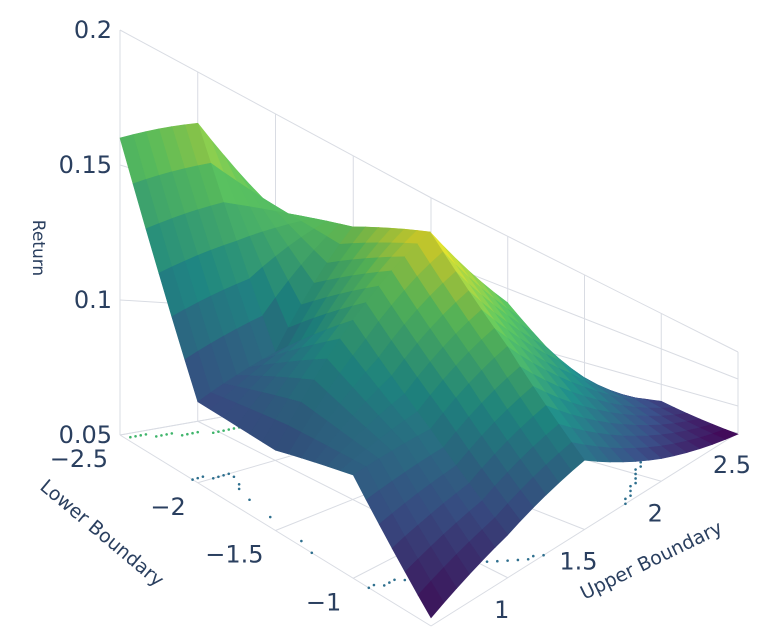  Describe the element at coordinates (578, 562) in the screenshot. I see `upper-tick-label: 1.5` at that location.